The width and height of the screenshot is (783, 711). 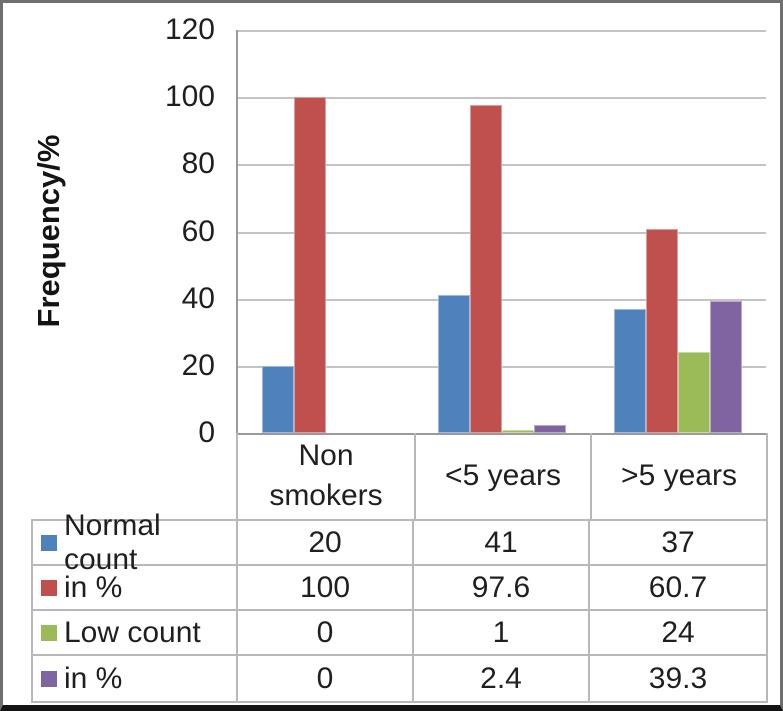 I want to click on table-row: Normal count 20 41 37, so click(x=399, y=542).